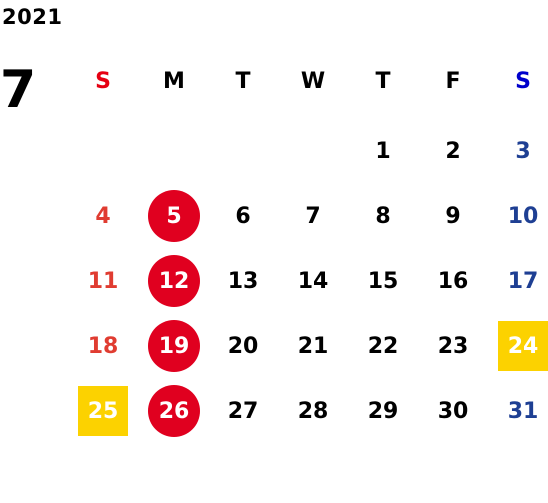 The width and height of the screenshot is (548, 503). Describe the element at coordinates (313, 81) in the screenshot. I see `weekday-header-wed: W` at that location.